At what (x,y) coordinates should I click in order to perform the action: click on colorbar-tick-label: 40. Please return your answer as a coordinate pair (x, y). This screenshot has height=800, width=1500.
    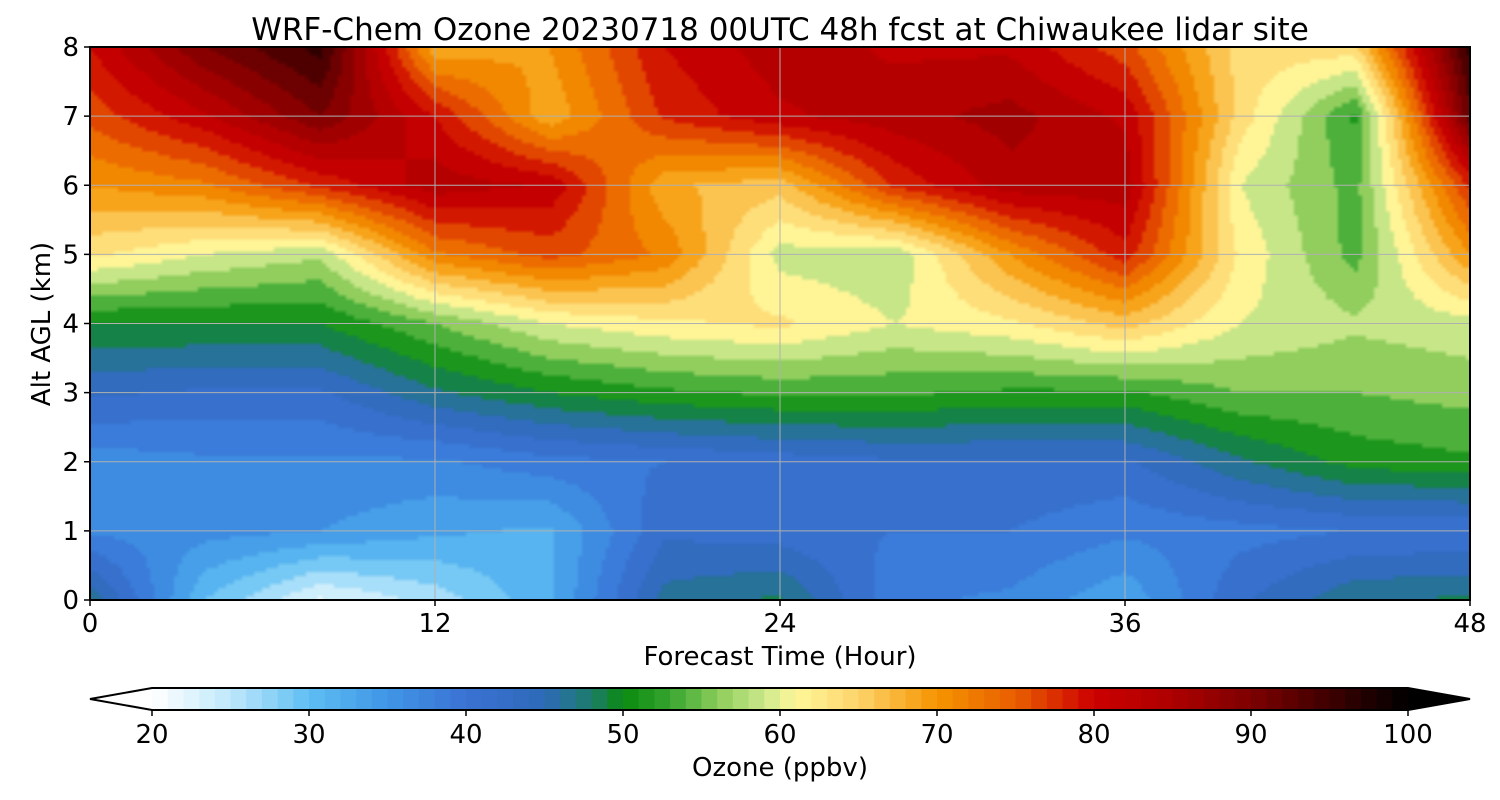
    Looking at the image, I should click on (465, 735).